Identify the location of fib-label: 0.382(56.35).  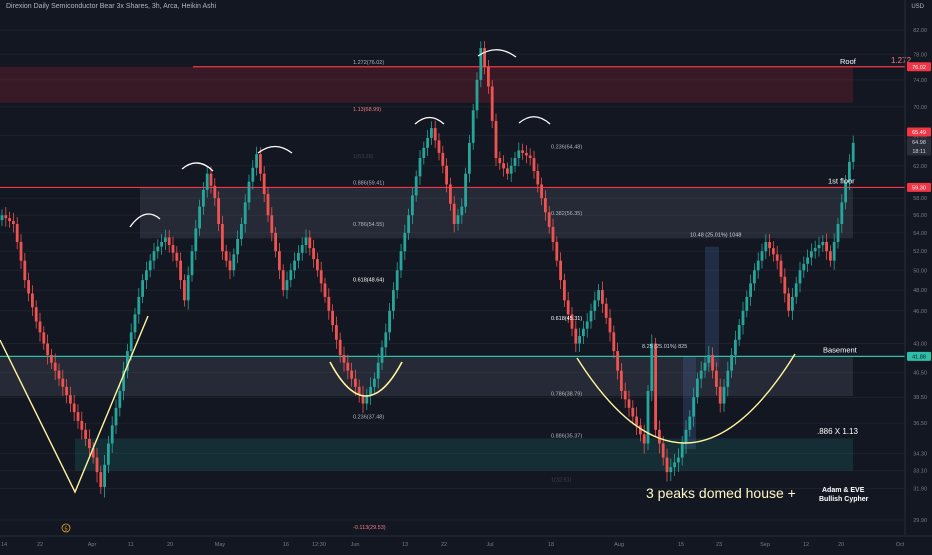
(566, 214).